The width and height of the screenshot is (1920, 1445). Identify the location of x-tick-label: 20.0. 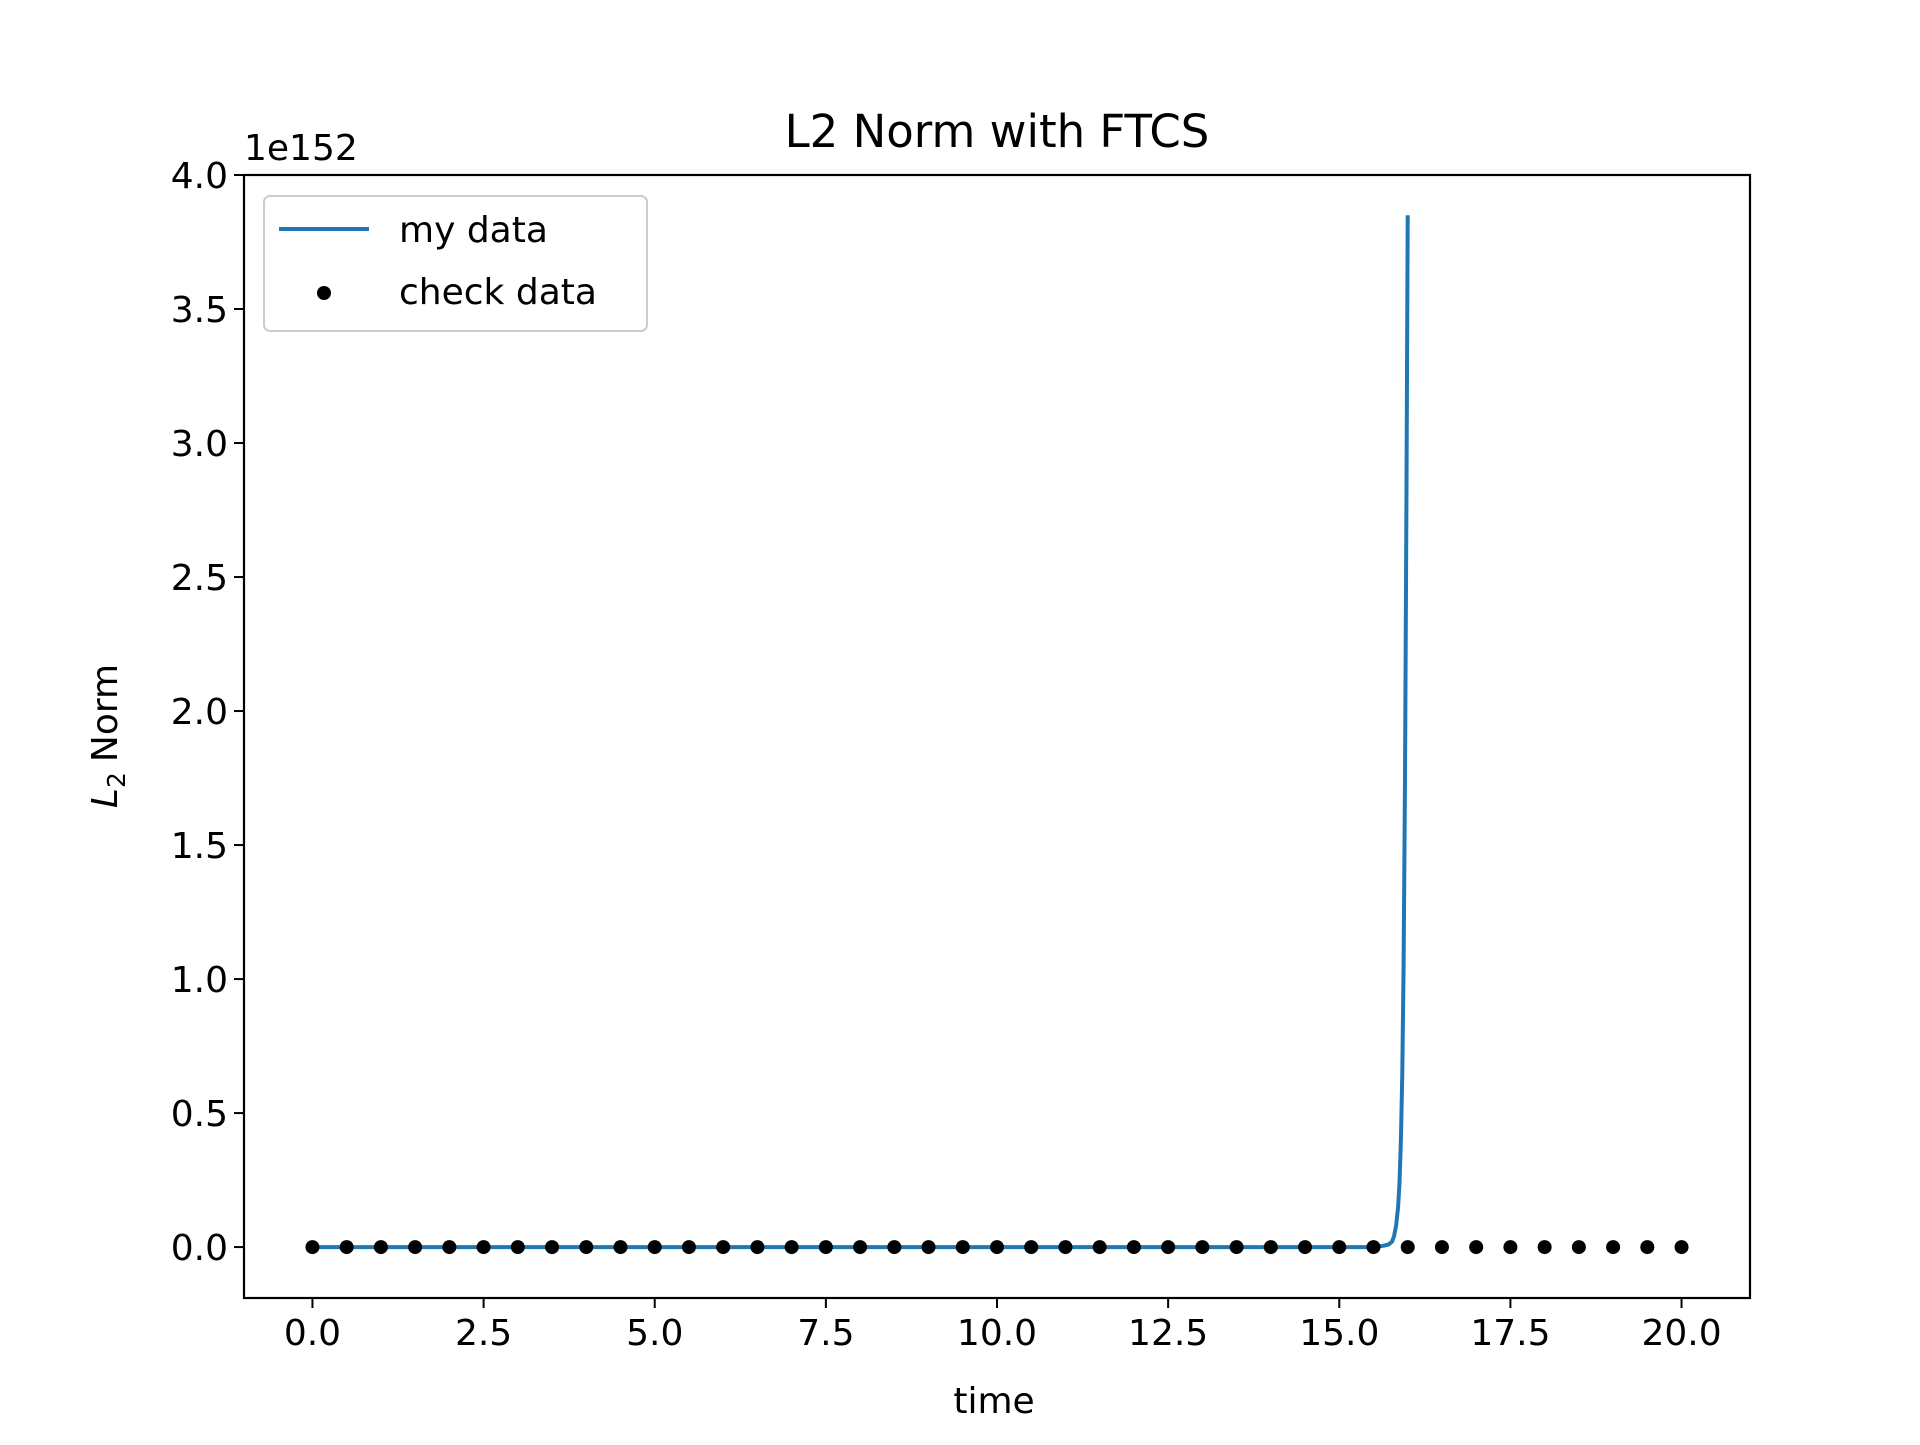
(1681, 1333).